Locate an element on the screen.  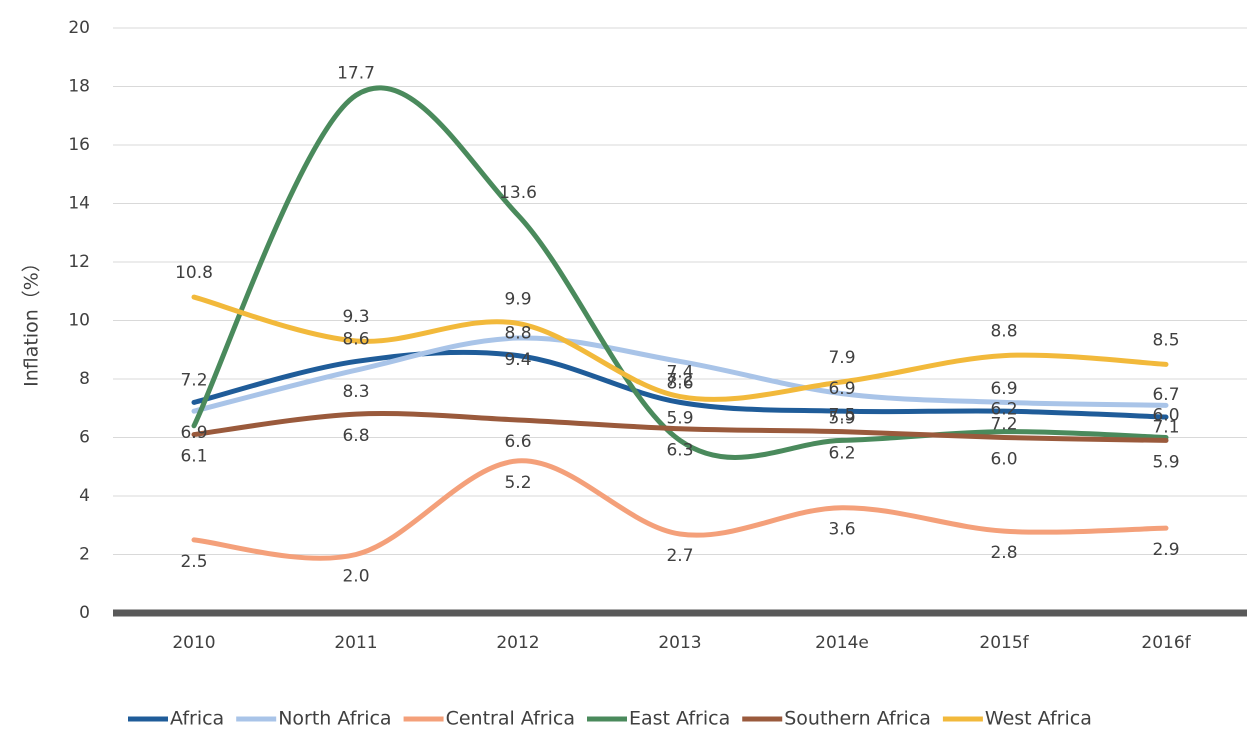
x-tick-label: 2014e is located at coordinates (842, 643).